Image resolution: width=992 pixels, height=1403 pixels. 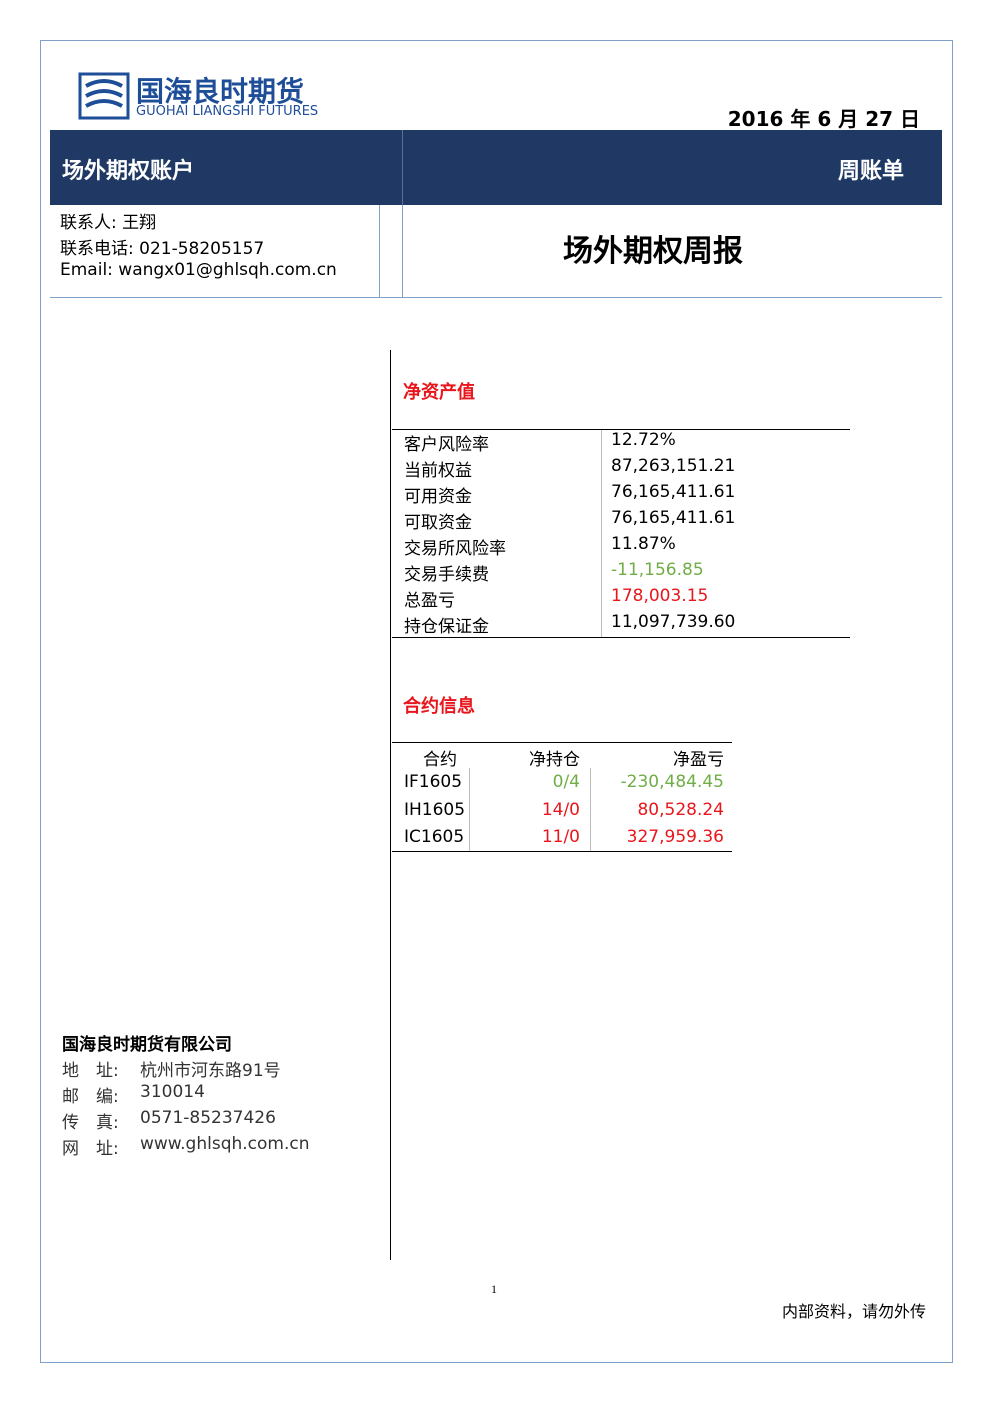 What do you see at coordinates (494, 1289) in the screenshot?
I see `page-number: 1` at bounding box center [494, 1289].